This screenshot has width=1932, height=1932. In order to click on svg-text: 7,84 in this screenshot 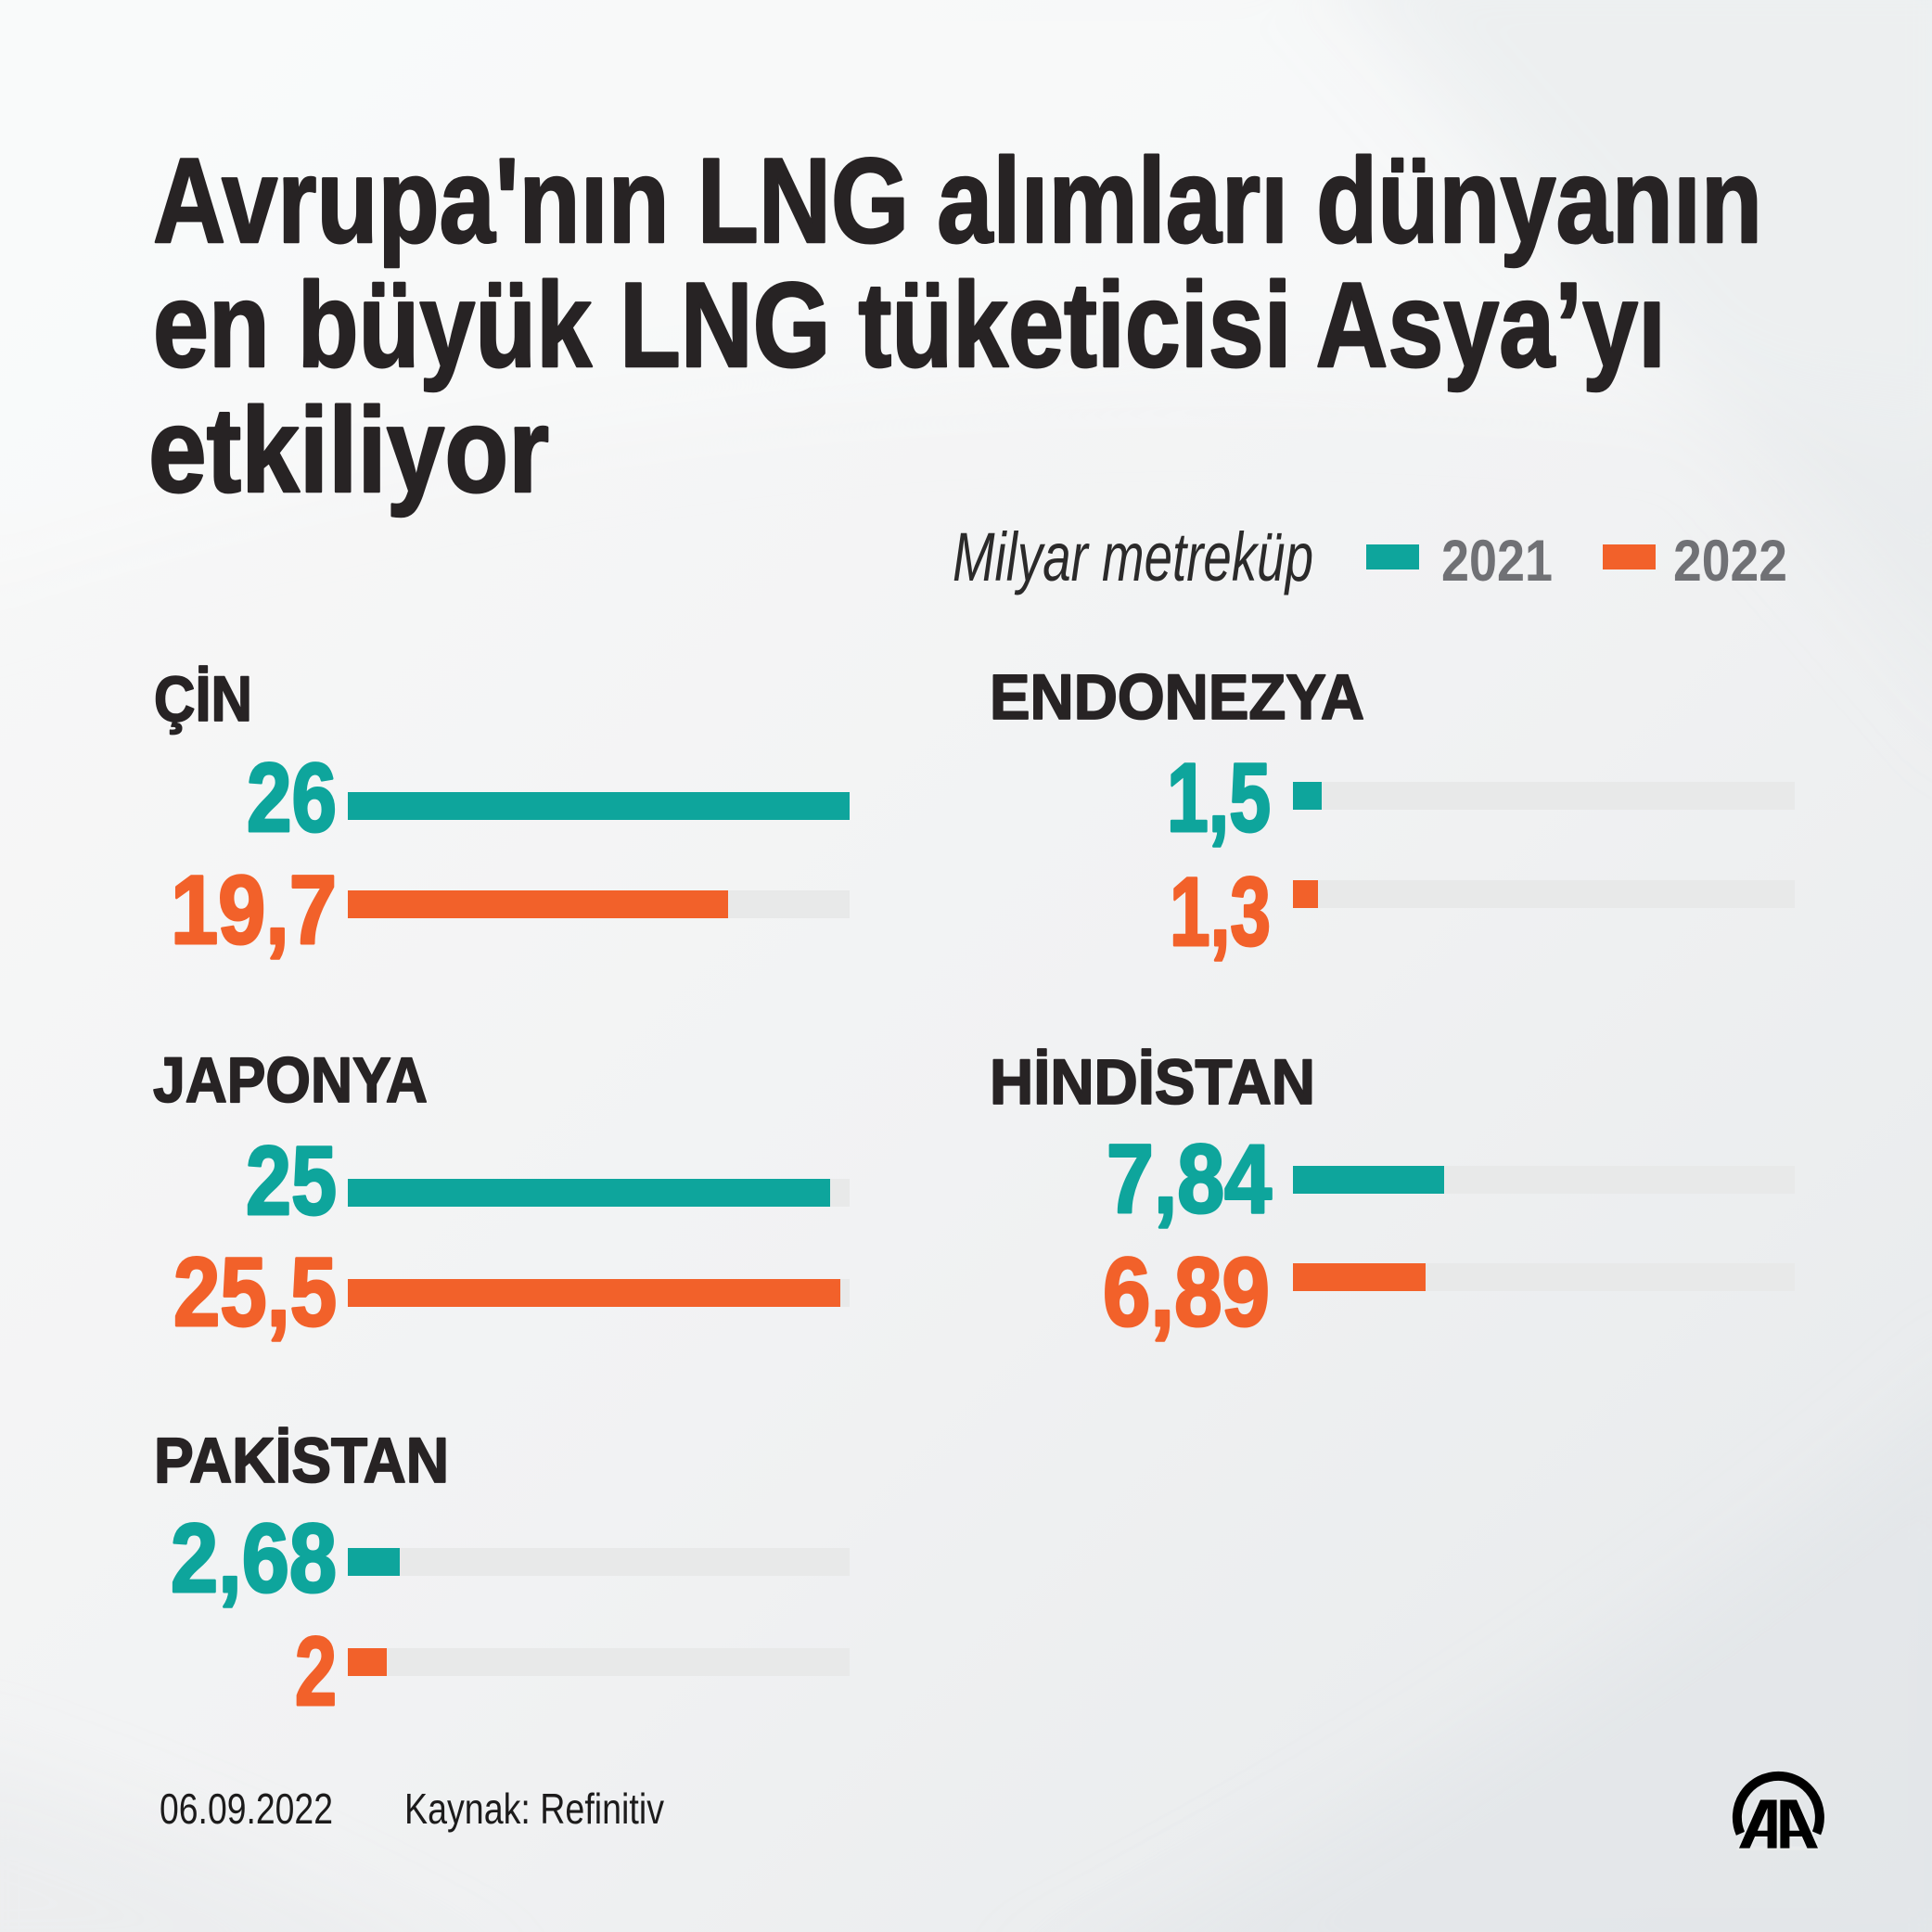, I will do `click(1189, 1179)`.